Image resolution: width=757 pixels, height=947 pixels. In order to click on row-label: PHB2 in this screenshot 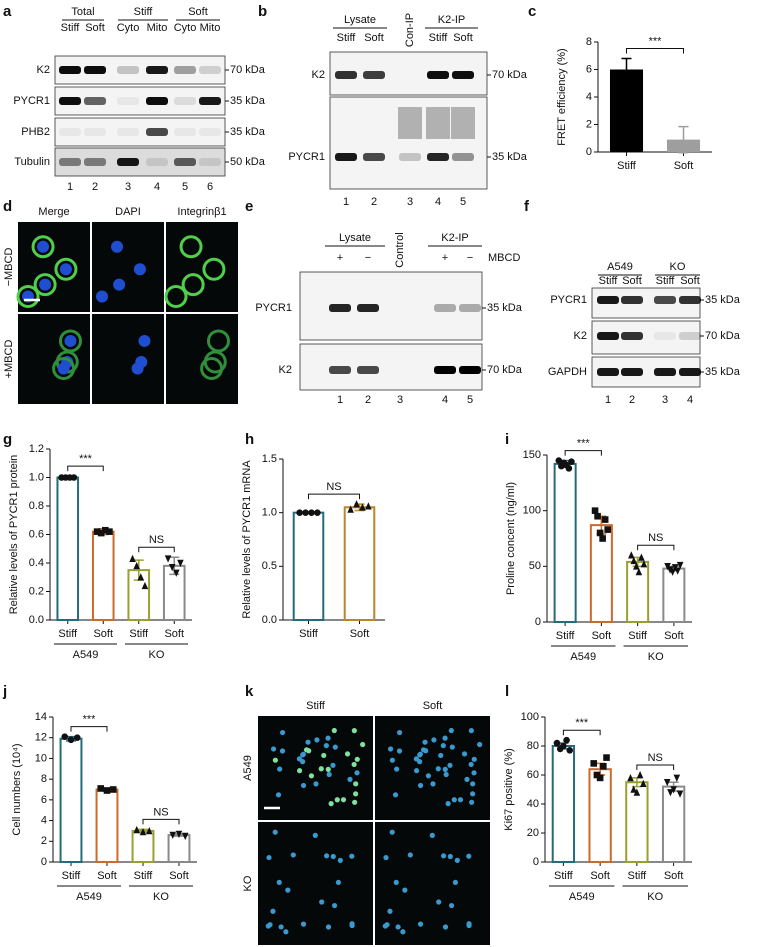, I will do `click(35, 132)`.